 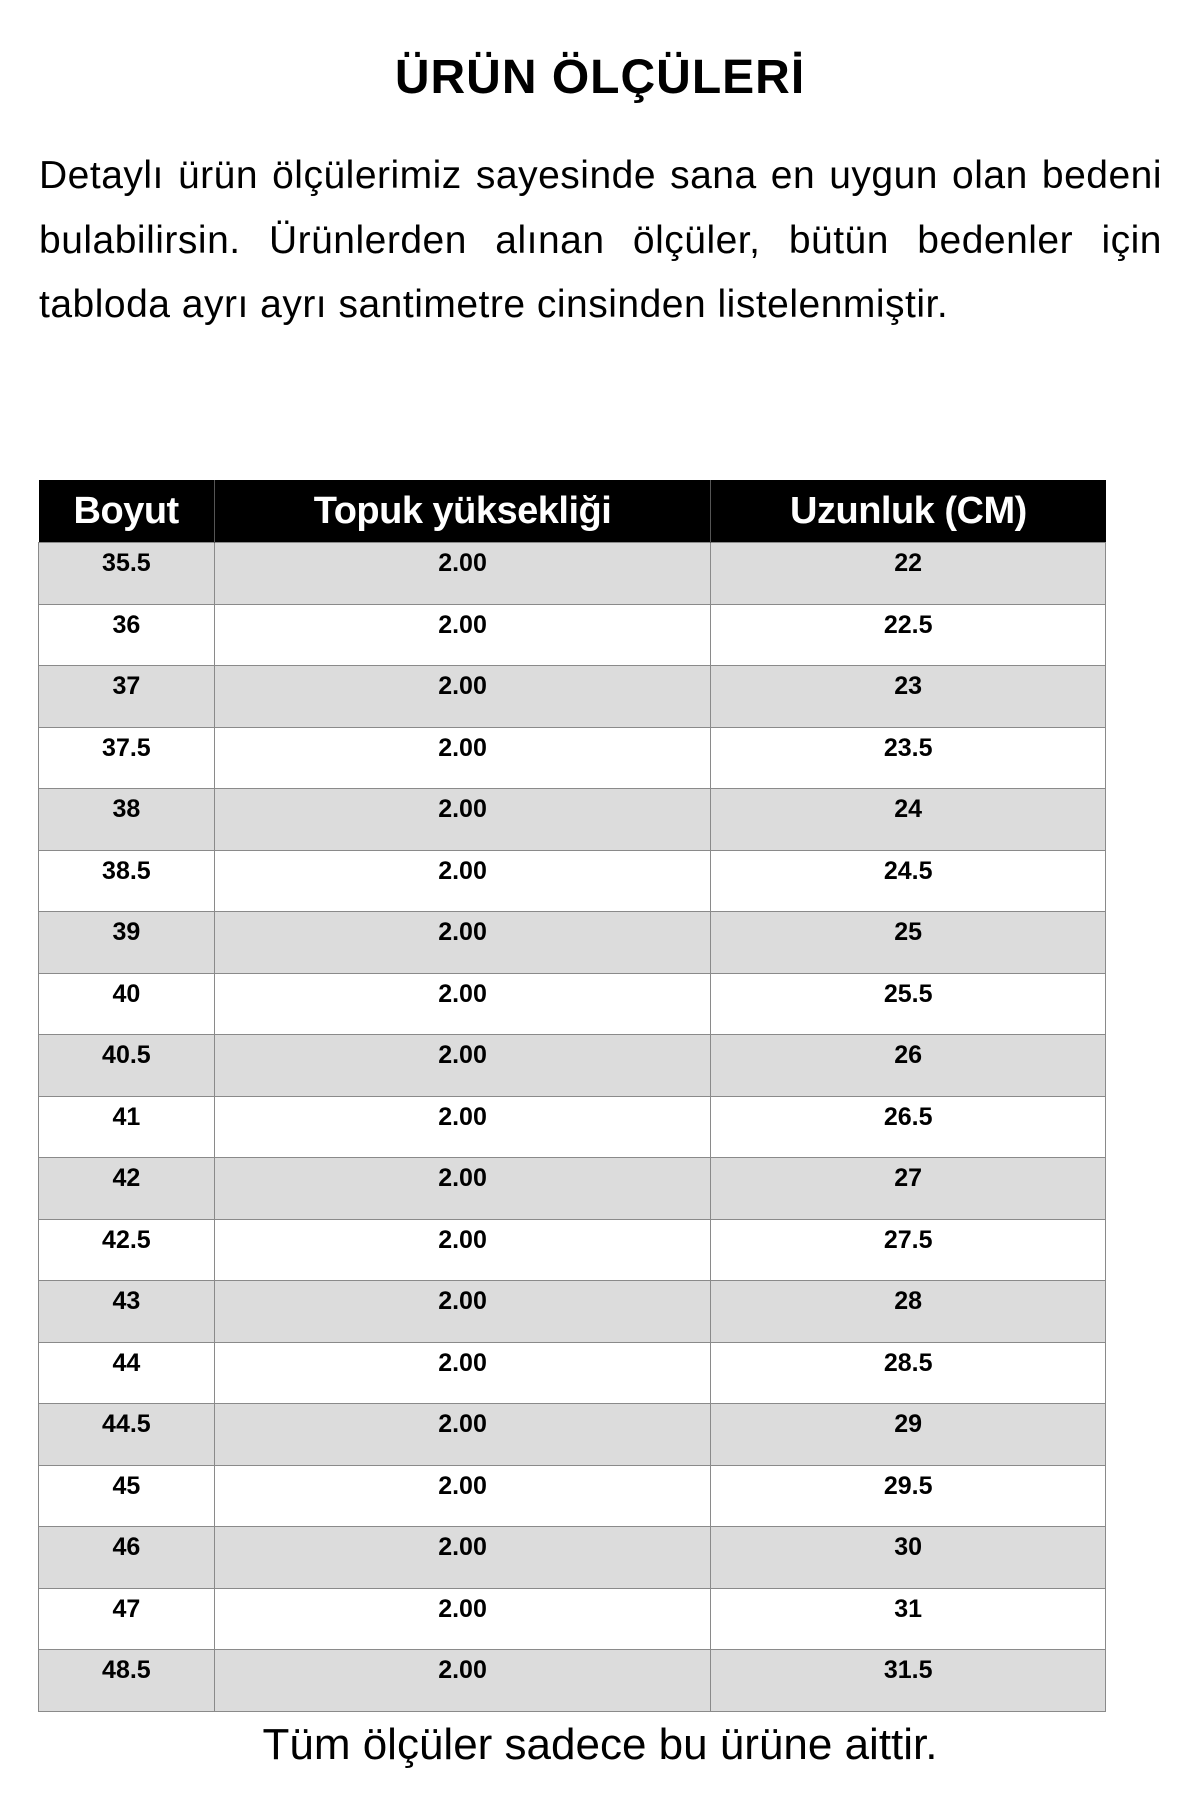 I want to click on cell-text: 29.5, so click(x=908, y=1485).